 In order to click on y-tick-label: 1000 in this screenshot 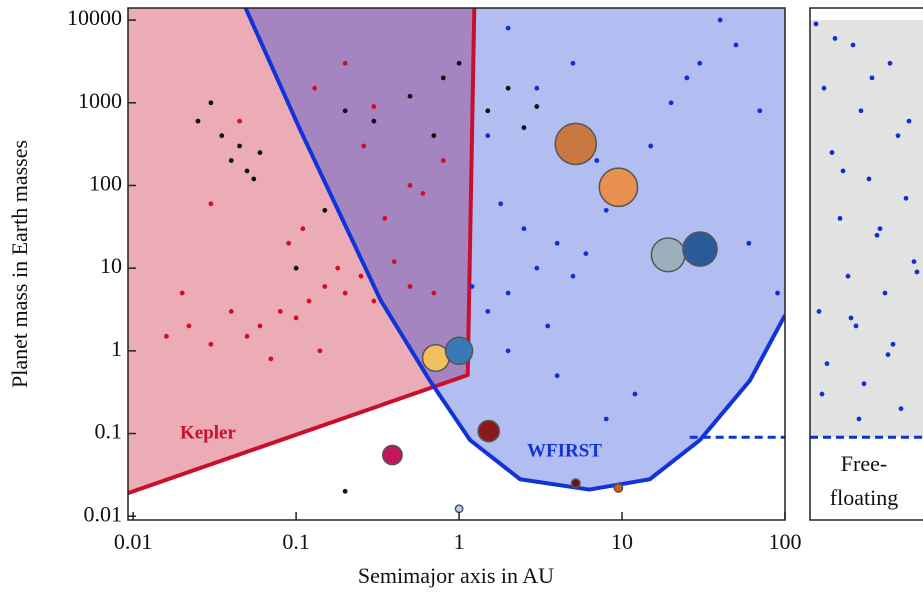, I will do `click(100, 100)`.